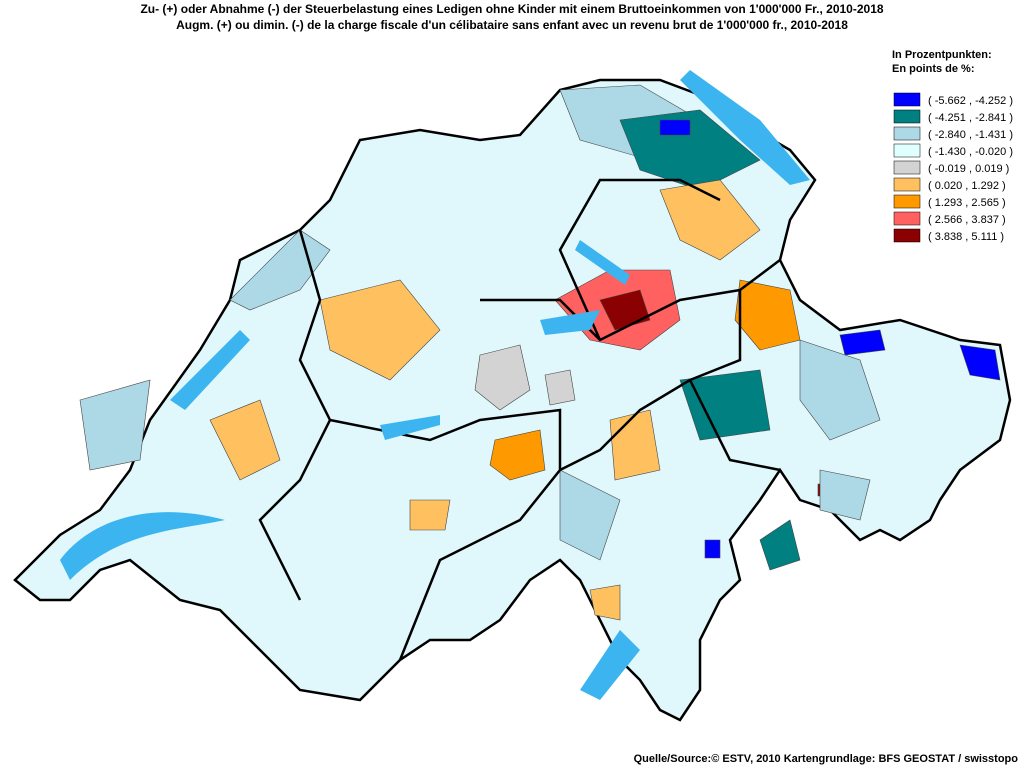 The image size is (1024, 768). Describe the element at coordinates (942, 55) in the screenshot. I see `legend-heading: In Prozentpunkten:` at that location.